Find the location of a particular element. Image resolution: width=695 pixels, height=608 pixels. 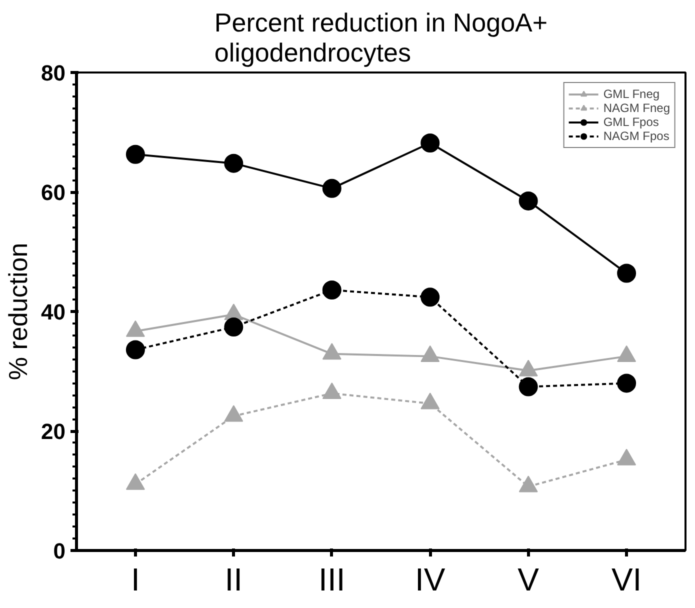

y-tick-label: 20 is located at coordinates (53, 431).